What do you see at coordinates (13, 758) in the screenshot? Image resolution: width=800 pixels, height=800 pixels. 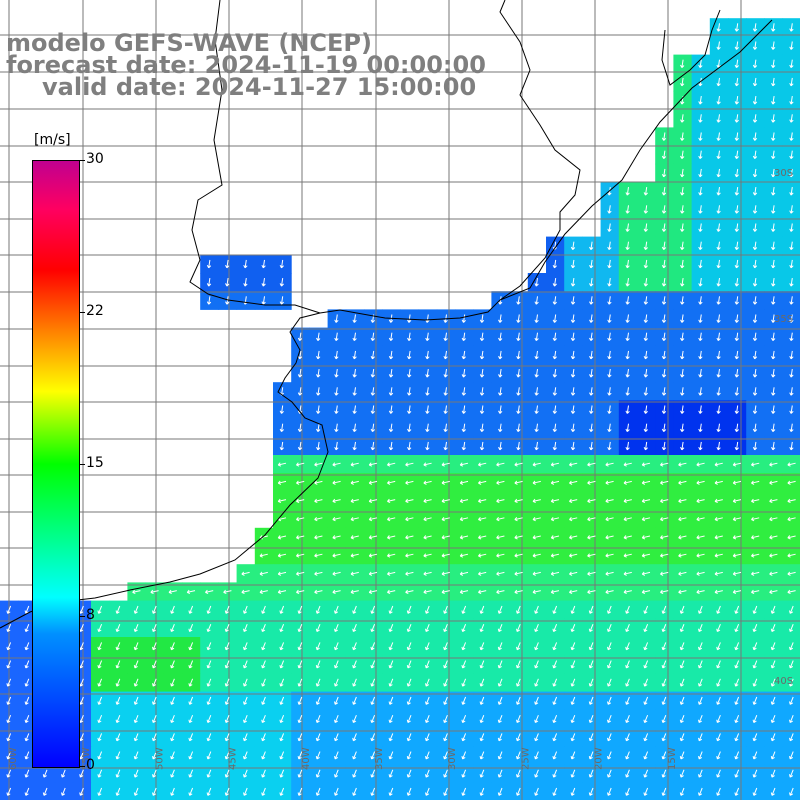 I see `lon-label: 60W` at bounding box center [13, 758].